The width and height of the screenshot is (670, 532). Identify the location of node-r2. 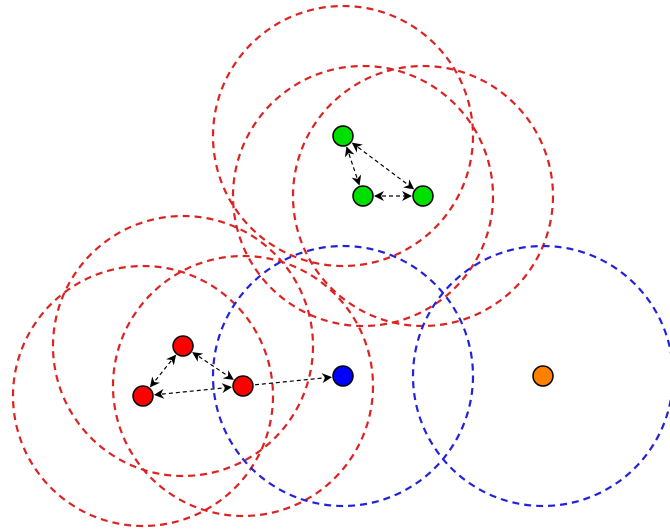
(143, 396).